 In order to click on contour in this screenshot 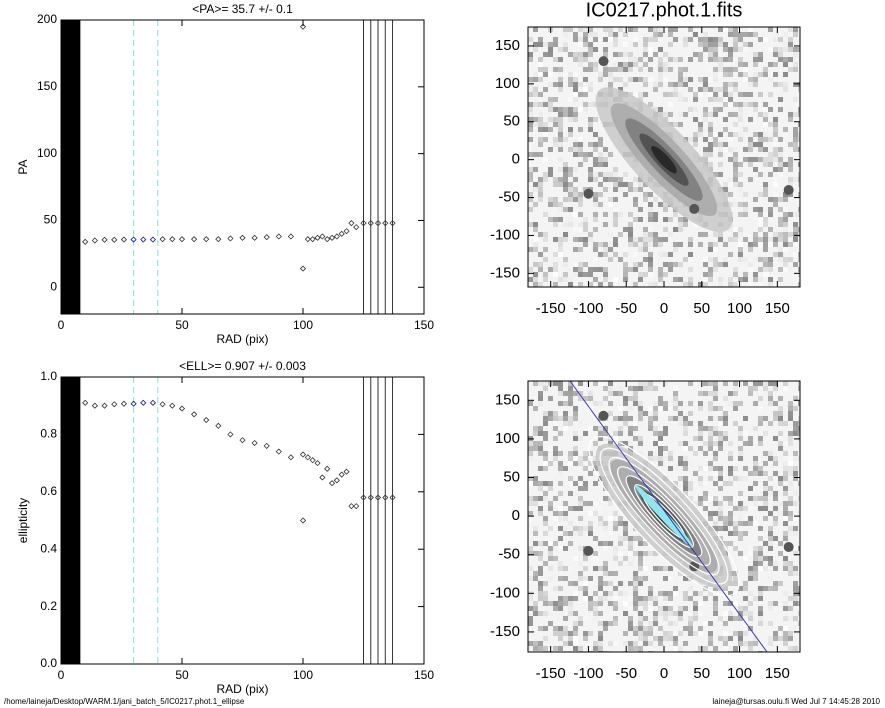, I will do `click(664, 516)`.